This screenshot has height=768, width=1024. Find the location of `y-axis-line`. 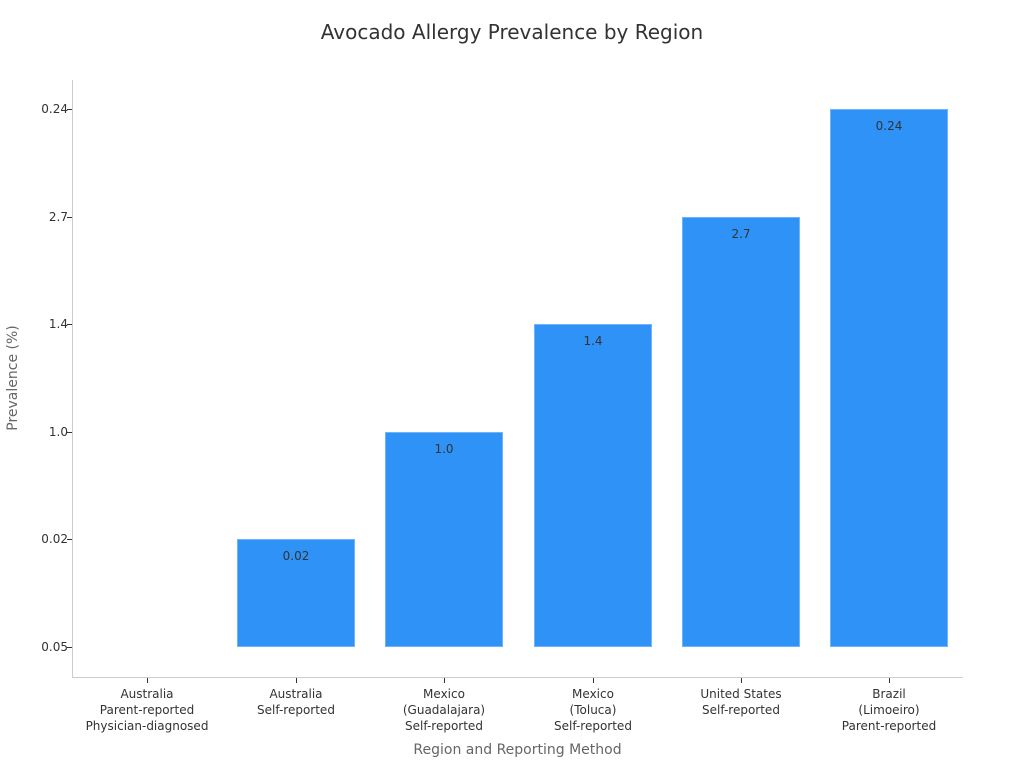

y-axis-line is located at coordinates (72, 378).